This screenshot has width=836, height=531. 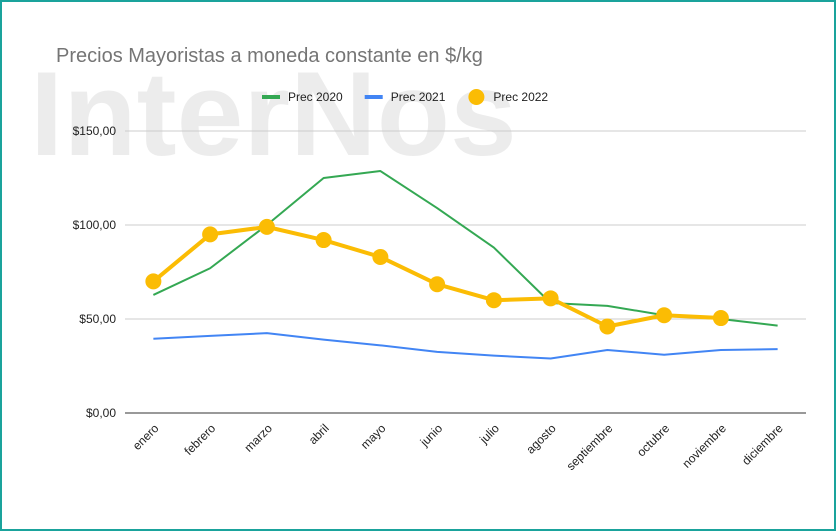 I want to click on y-tick-label: $150,00, so click(x=95, y=131).